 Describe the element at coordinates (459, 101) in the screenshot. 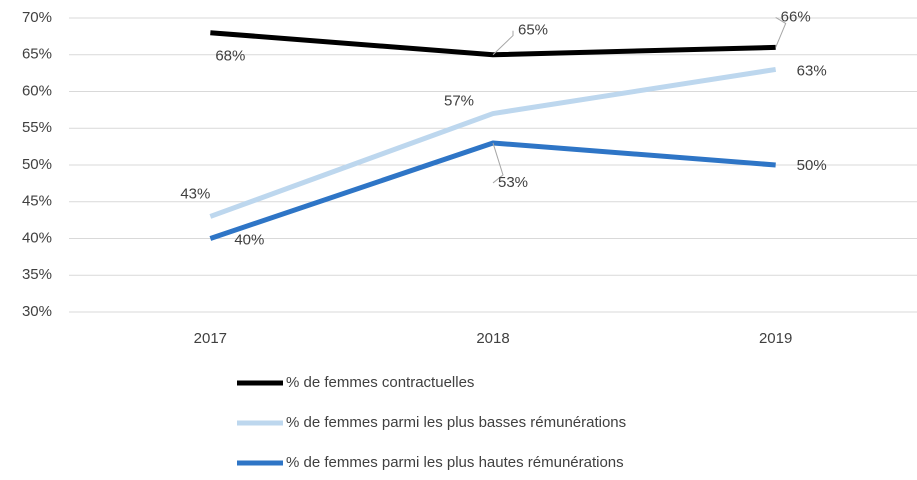

I see `data-label: 57%` at that location.